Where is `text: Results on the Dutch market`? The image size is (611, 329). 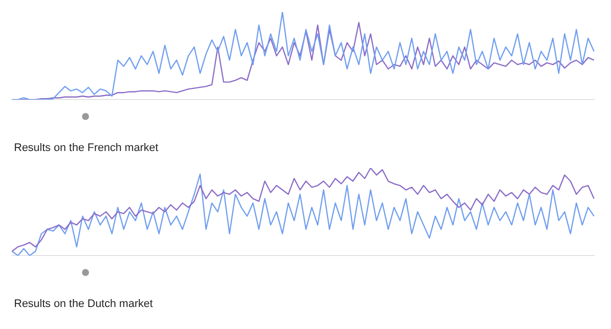 text: Results on the Dutch market is located at coordinates (84, 304).